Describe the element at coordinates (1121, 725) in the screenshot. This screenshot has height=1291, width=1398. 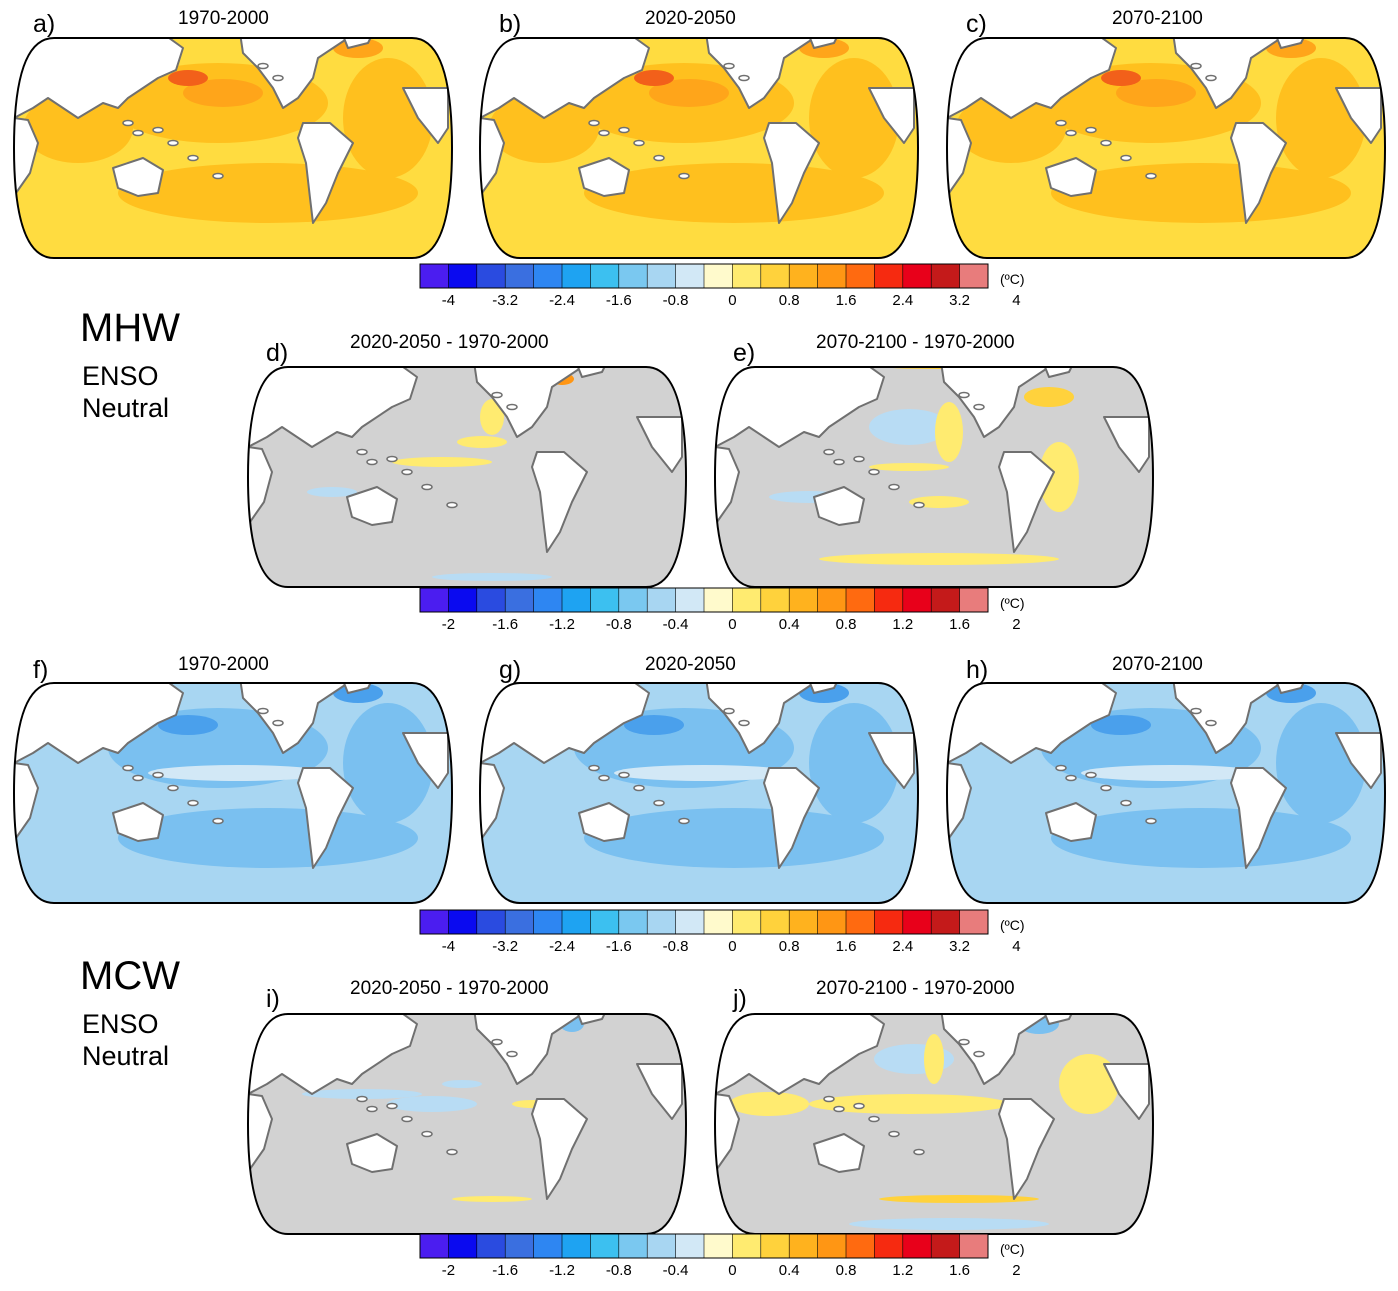
I see `ocean-band-kuroshio` at that location.